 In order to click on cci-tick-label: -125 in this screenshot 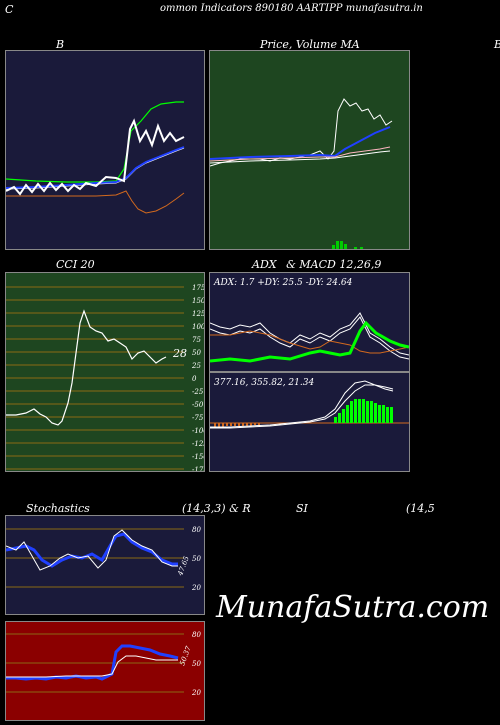, I will do `click(198, 444)`.